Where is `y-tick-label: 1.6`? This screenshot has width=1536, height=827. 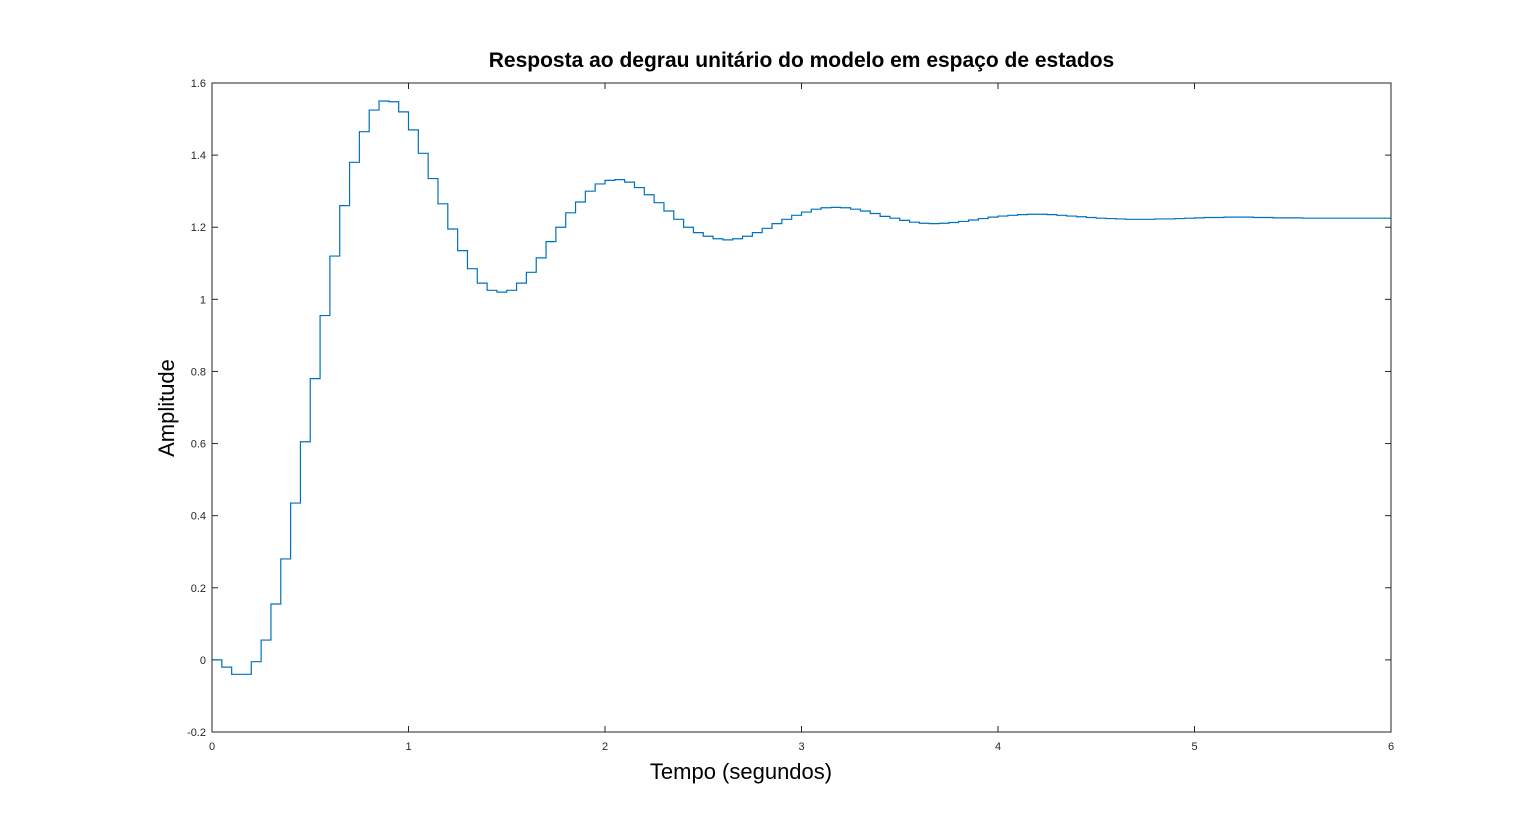
y-tick-label: 1.6 is located at coordinates (198, 84).